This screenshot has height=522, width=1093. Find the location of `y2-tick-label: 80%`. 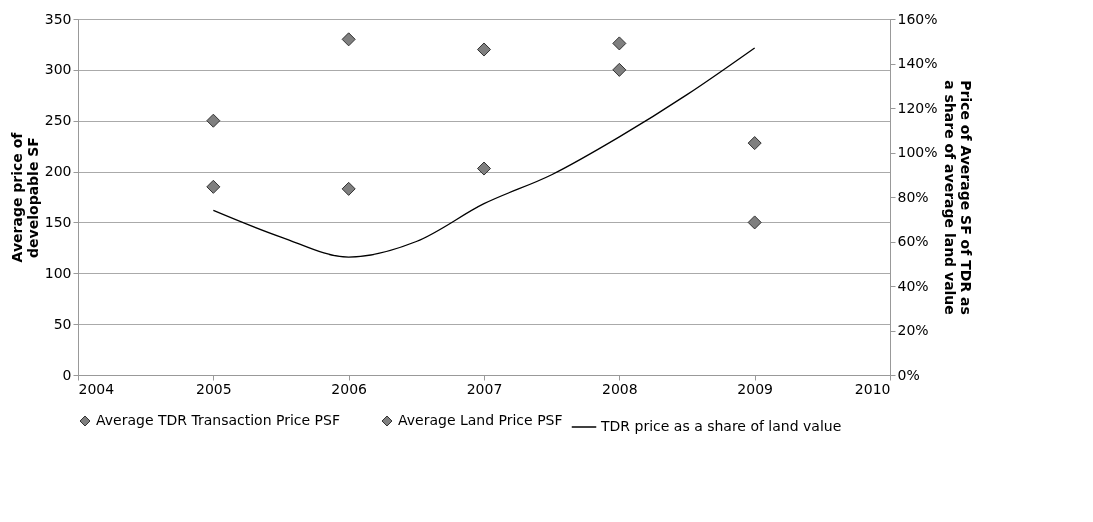

y2-tick-label: 80% is located at coordinates (913, 196).